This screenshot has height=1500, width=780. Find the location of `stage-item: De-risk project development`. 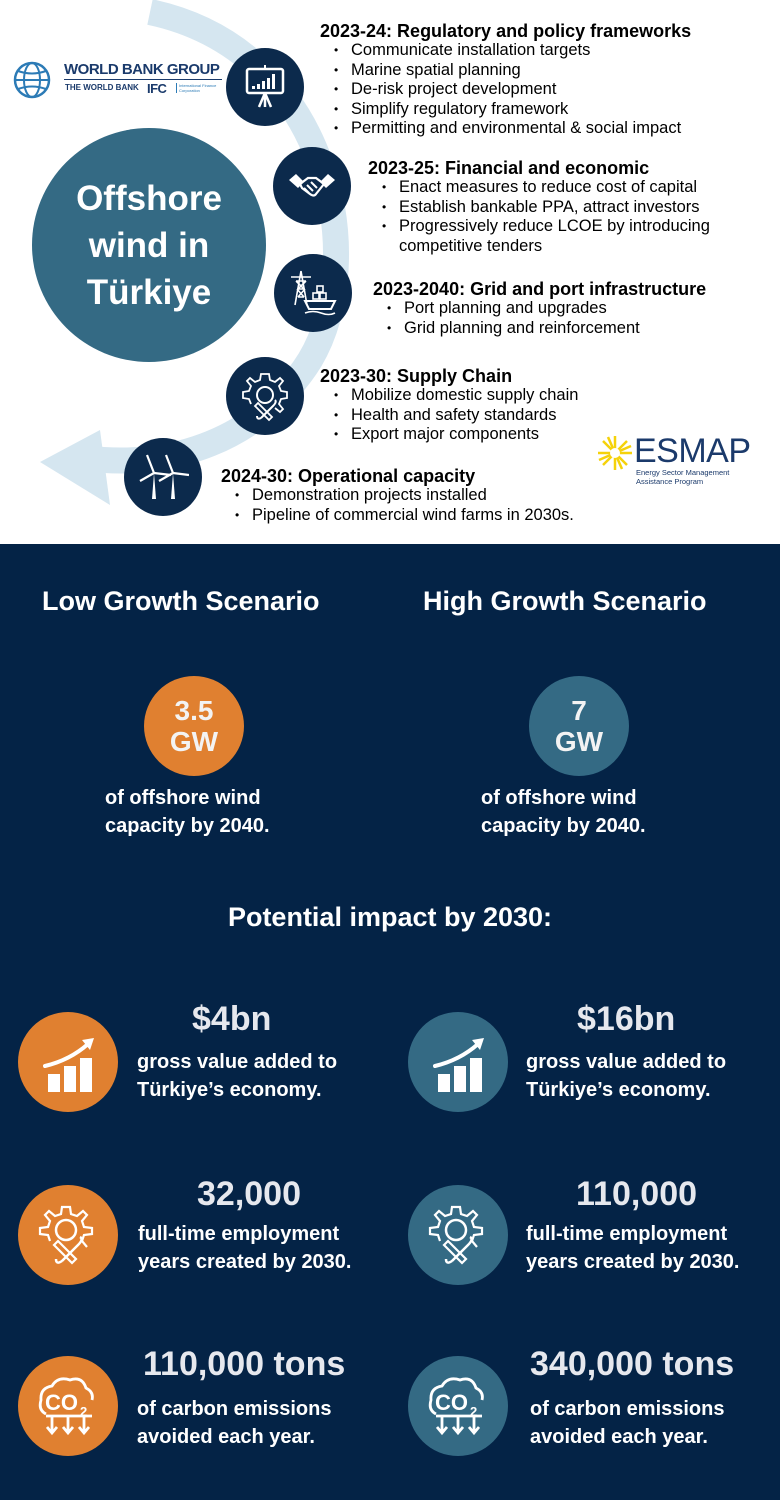

stage-item: De-risk project development is located at coordinates (512, 90).